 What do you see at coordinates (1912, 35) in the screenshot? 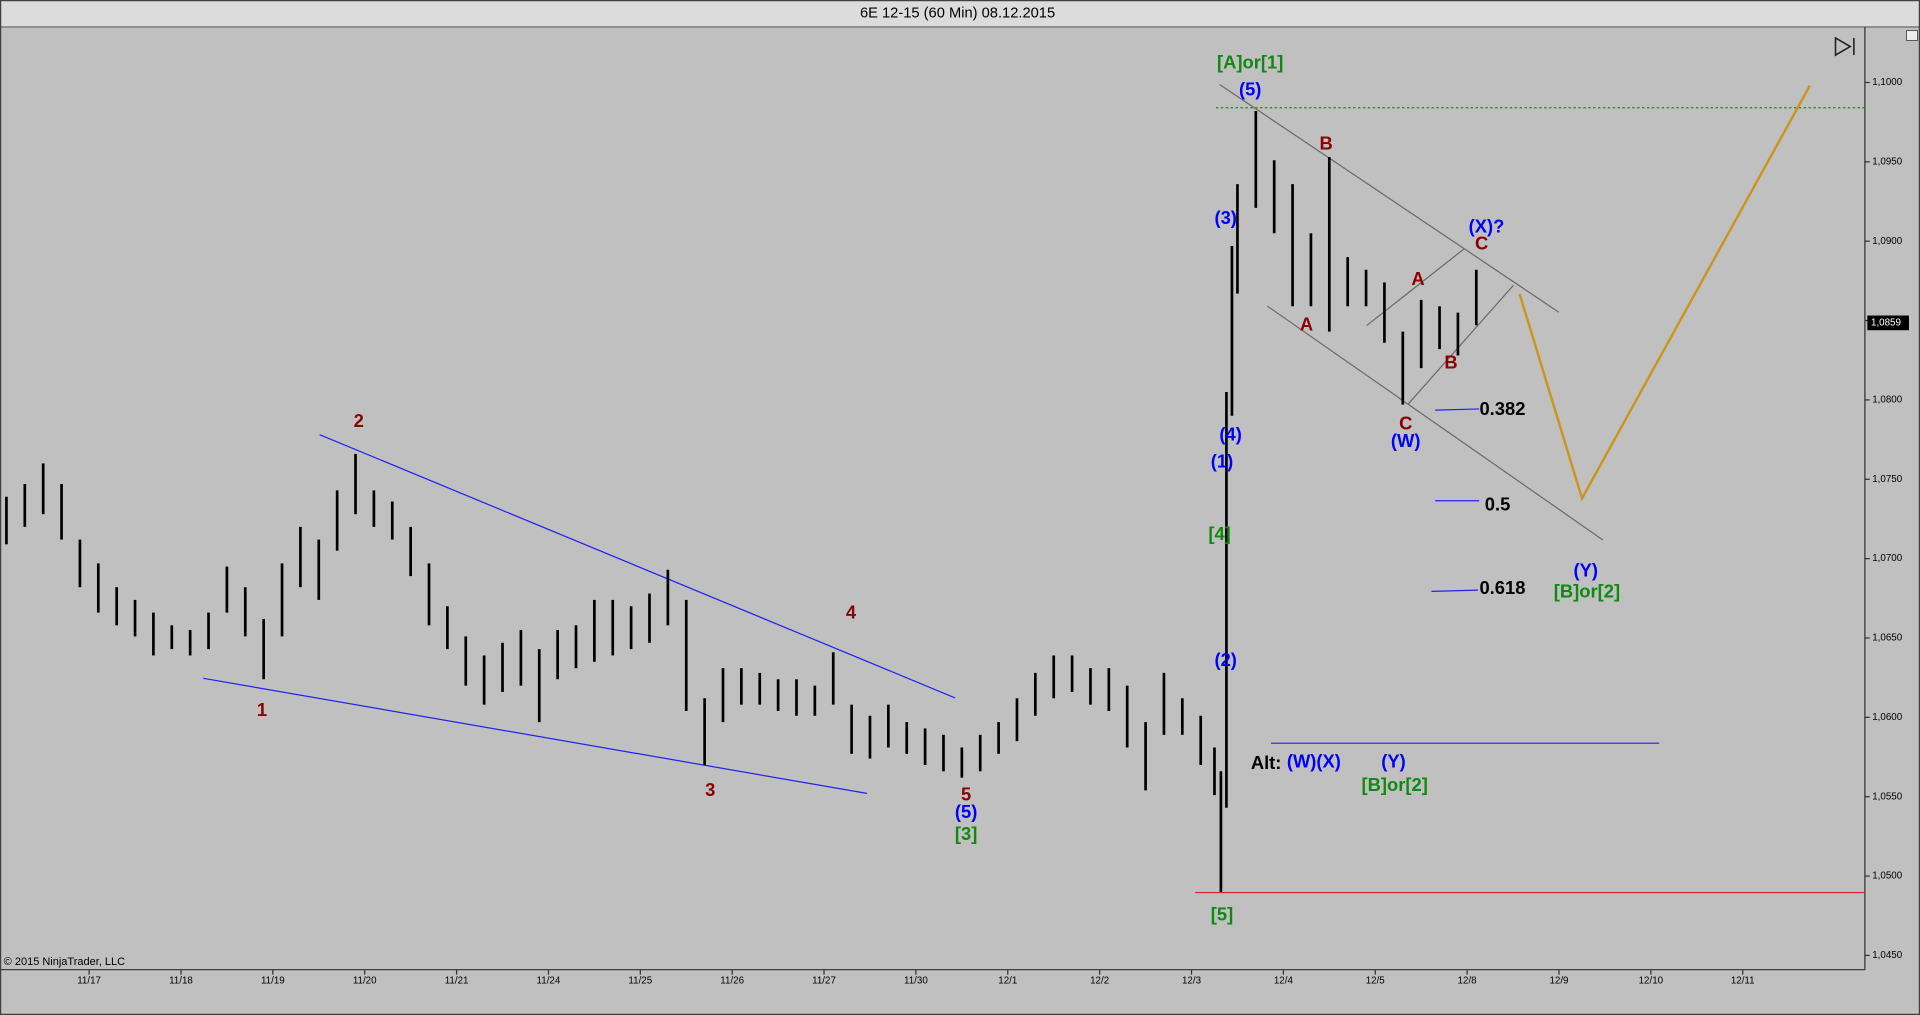
I see `panel-toggle` at bounding box center [1912, 35].